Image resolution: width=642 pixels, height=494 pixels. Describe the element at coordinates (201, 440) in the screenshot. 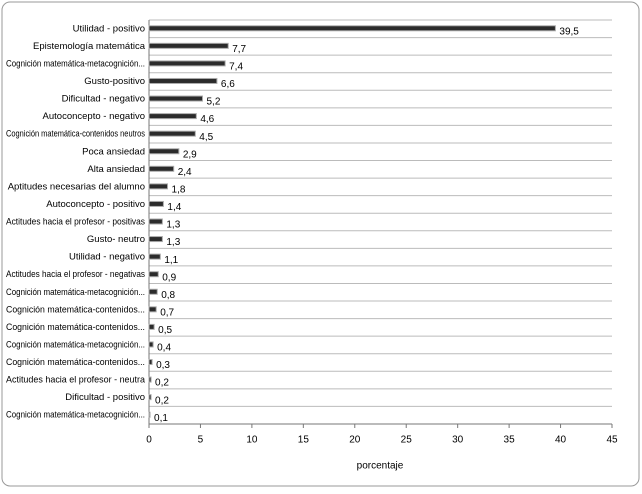

I see `x-tick-label: 5` at that location.